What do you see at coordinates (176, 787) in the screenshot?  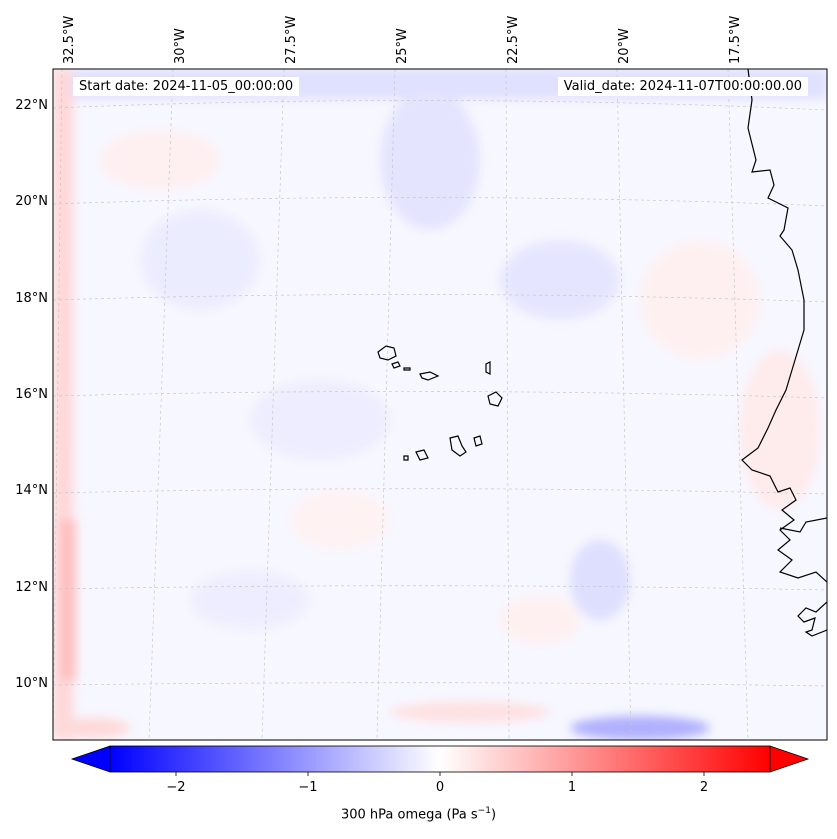 I see `colorbar-tick-label: −2` at bounding box center [176, 787].